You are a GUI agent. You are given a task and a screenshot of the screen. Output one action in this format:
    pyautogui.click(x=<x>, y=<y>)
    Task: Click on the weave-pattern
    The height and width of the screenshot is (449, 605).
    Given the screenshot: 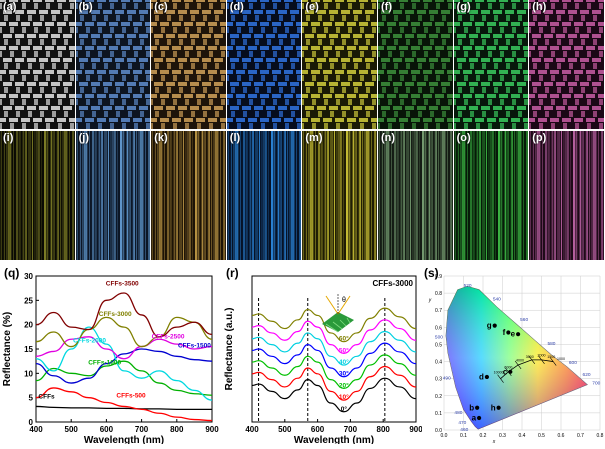 What is the action you would take?
    pyautogui.click(x=491, y=64)
    